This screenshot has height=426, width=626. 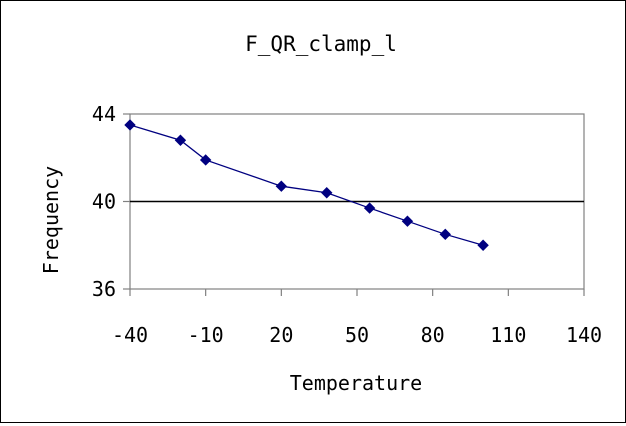 I want to click on y-tick-label: 44, so click(x=104, y=114).